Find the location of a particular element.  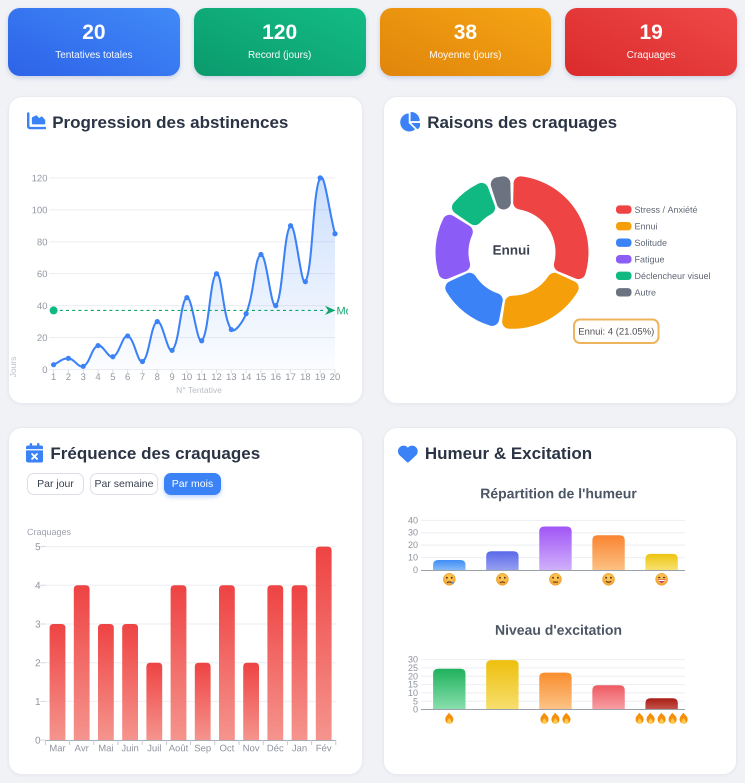

svg-text: Jours is located at coordinates (13, 367).